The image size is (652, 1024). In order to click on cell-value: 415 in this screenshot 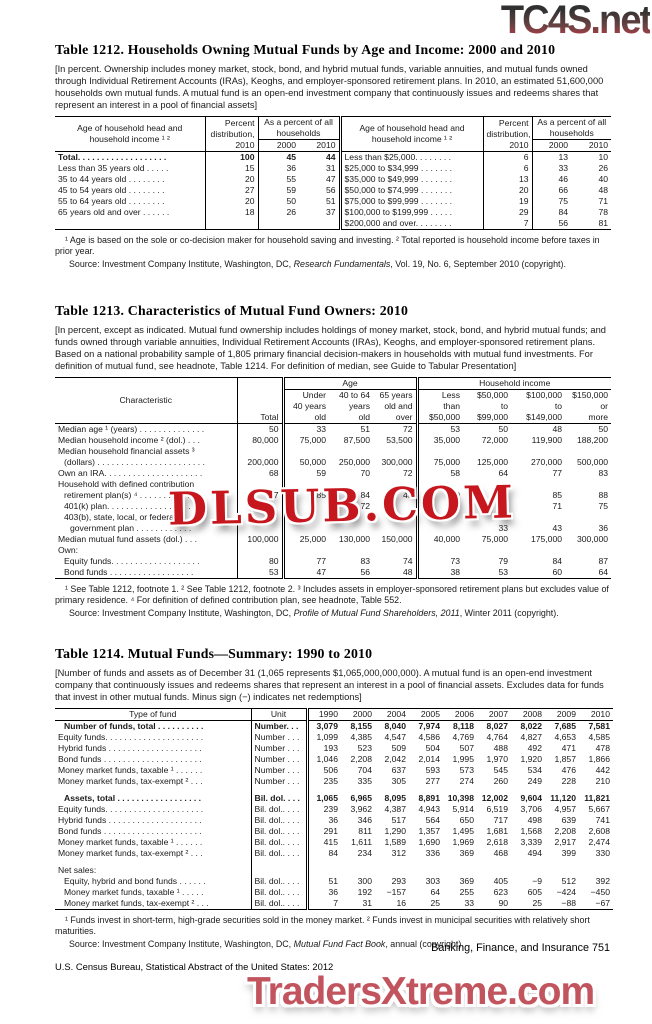, I will do `click(330, 841)`.